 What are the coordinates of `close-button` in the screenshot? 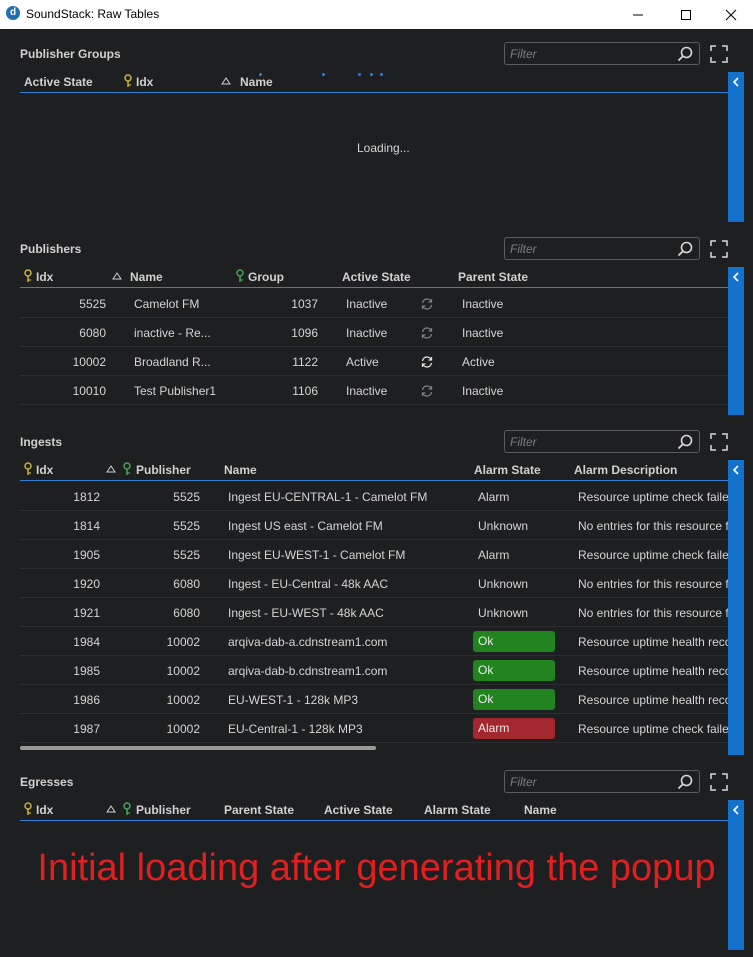 It's located at (730, 14).